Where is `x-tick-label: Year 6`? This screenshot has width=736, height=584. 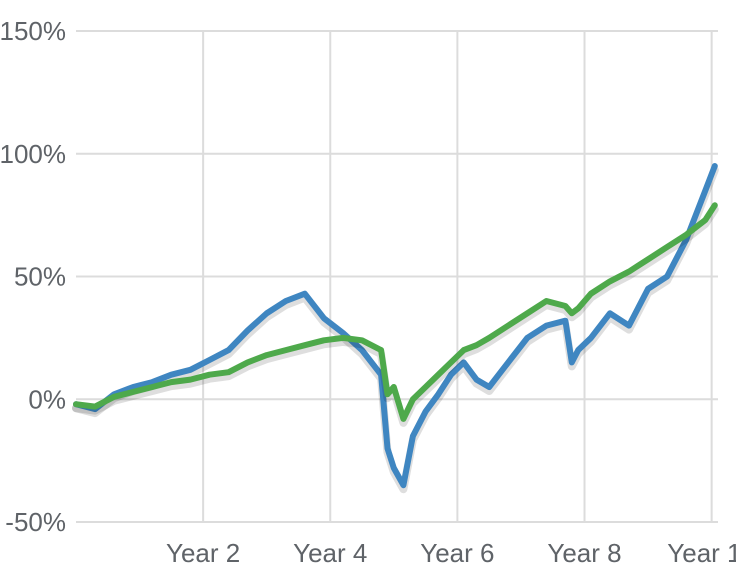
x-tick-label: Year 6 is located at coordinates (457, 553).